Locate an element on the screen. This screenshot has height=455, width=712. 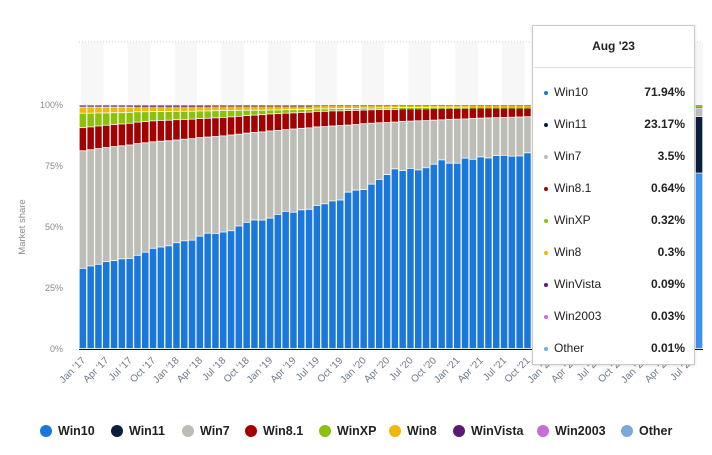
legend-item-win11: Win11 is located at coordinates (138, 431).